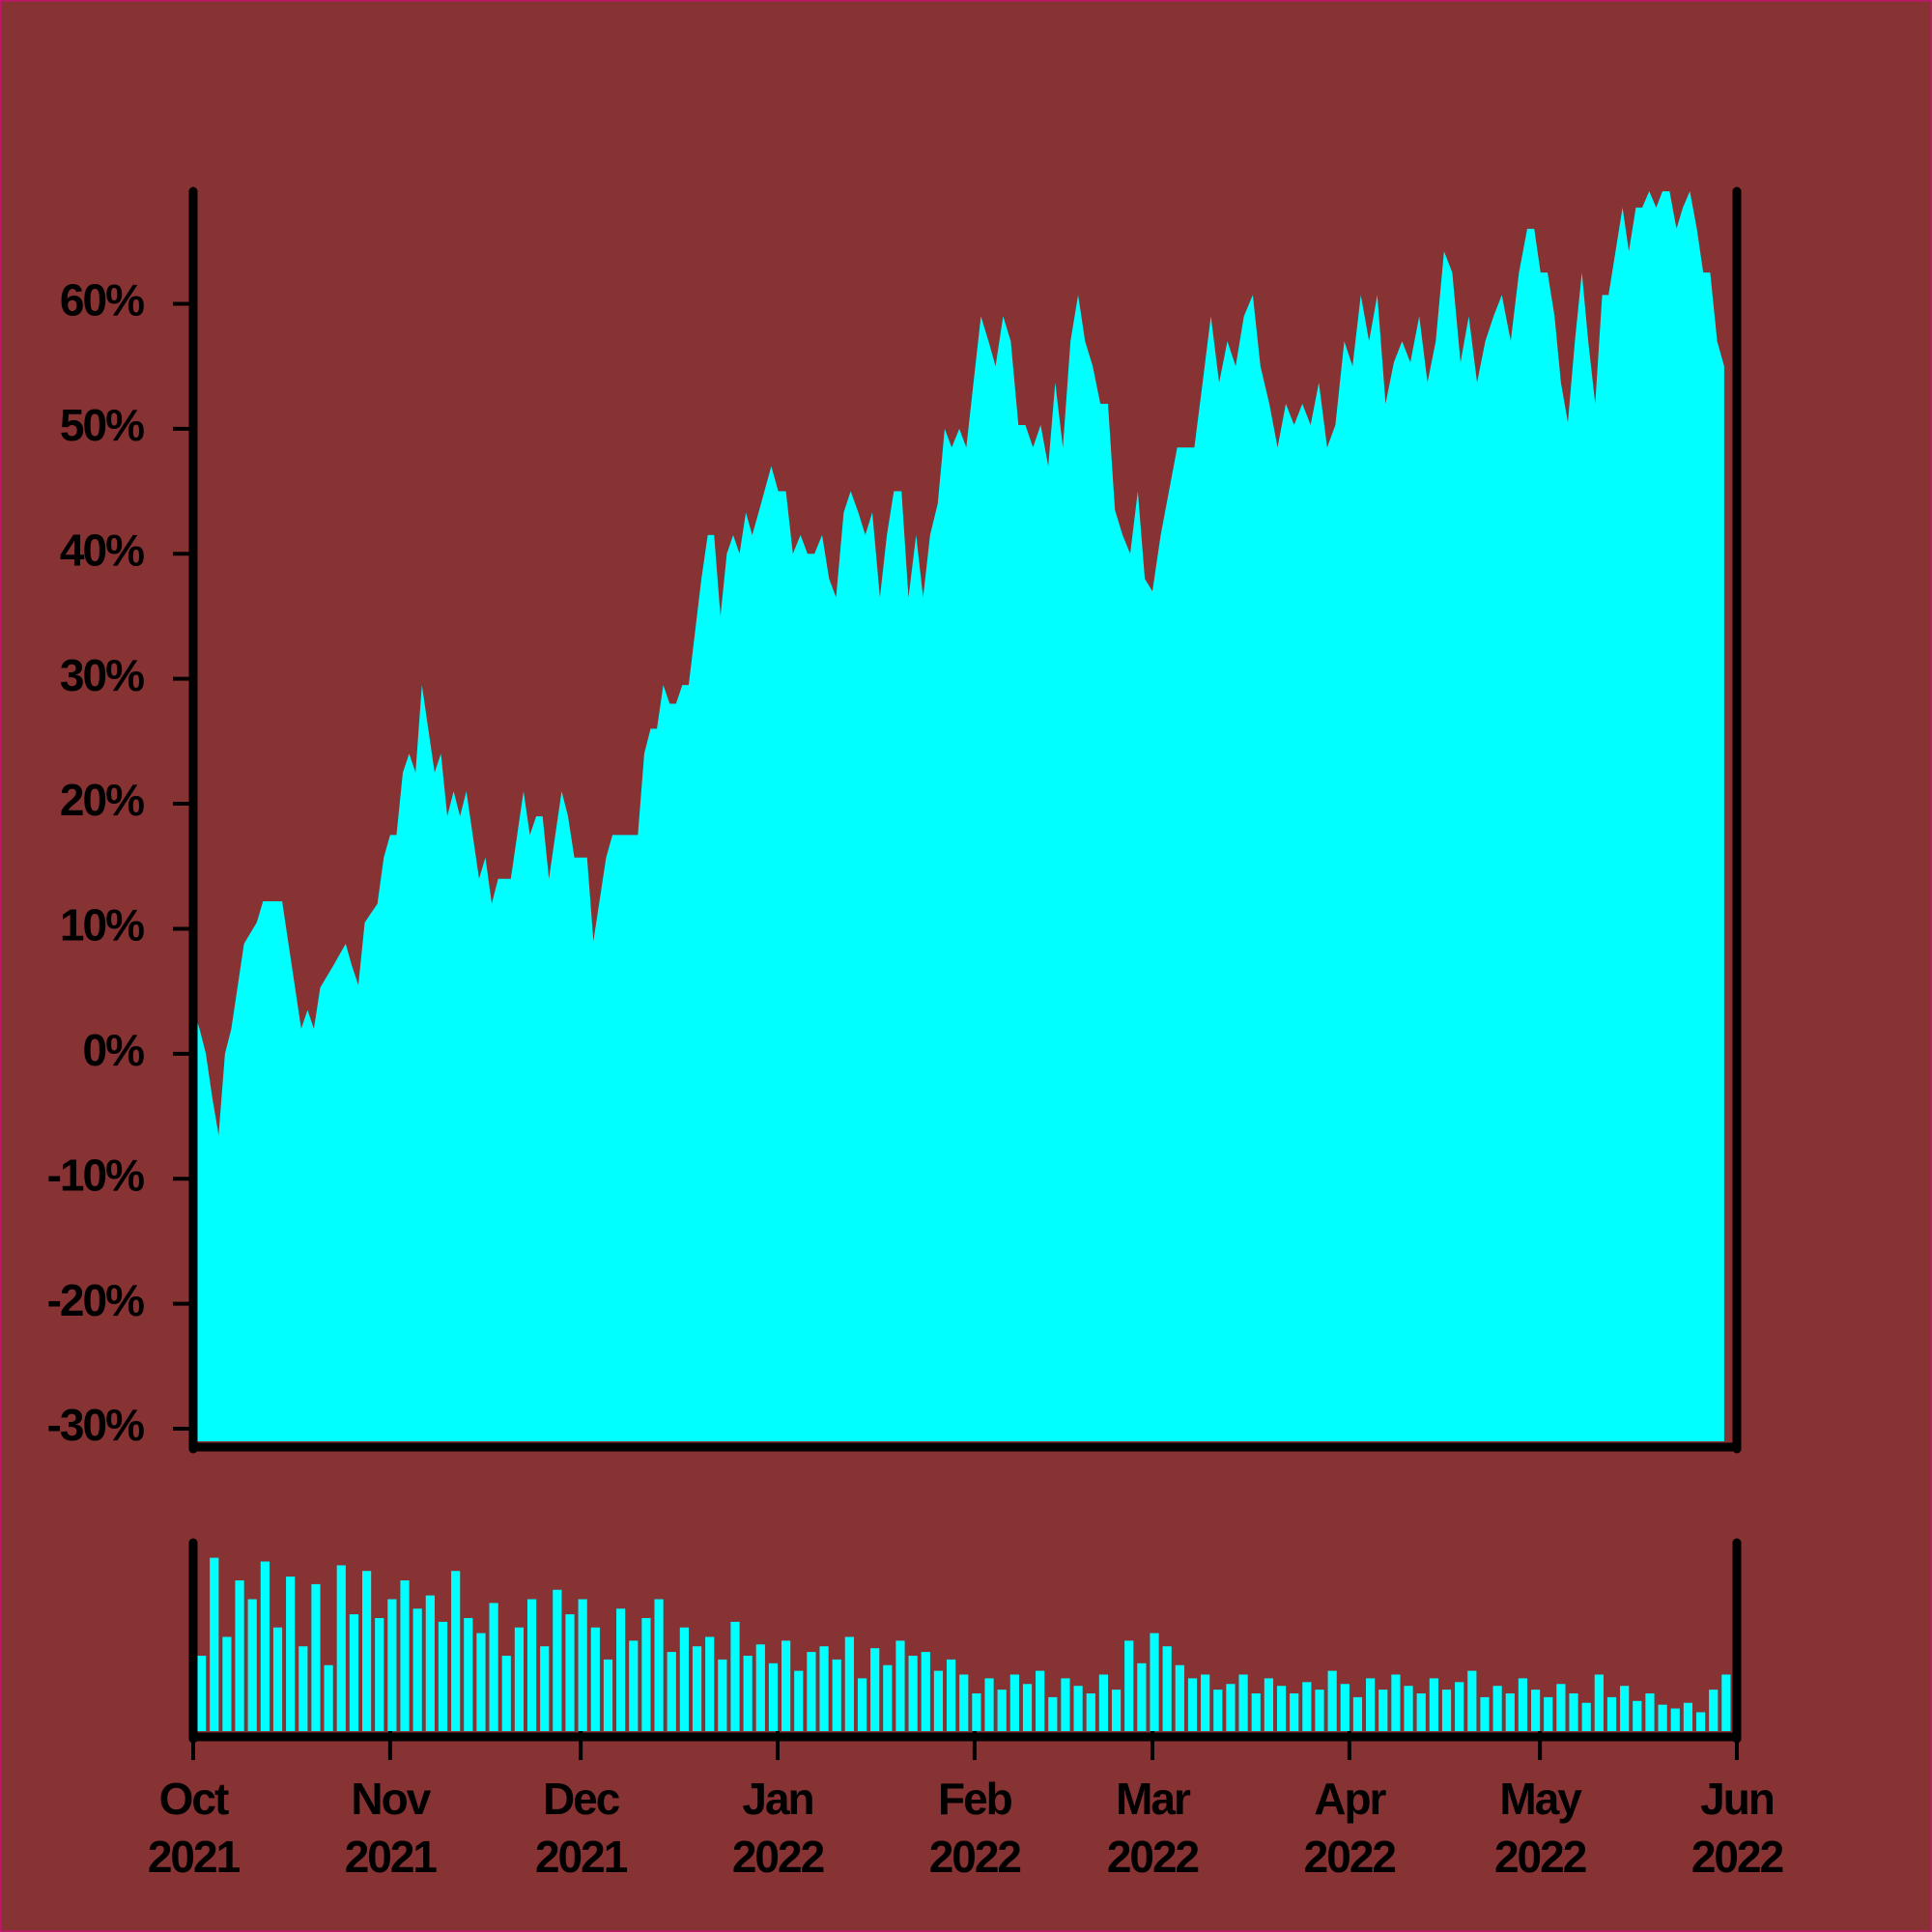  What do you see at coordinates (1737, 1828) in the screenshot?
I see `x-tick-label: Jun 2022` at bounding box center [1737, 1828].